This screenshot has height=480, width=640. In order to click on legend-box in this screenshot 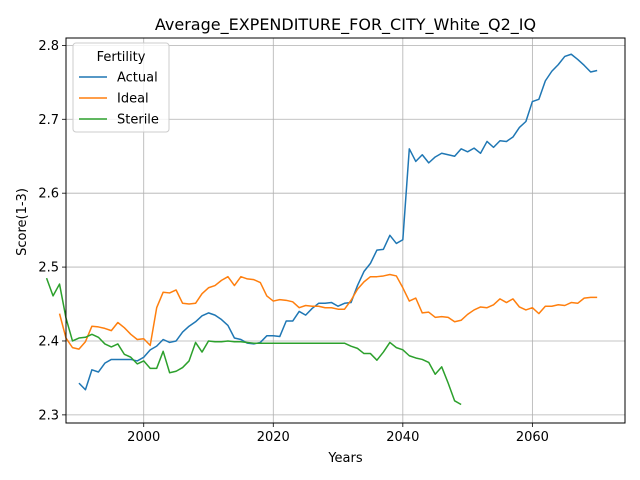, I will do `click(121, 87)`.